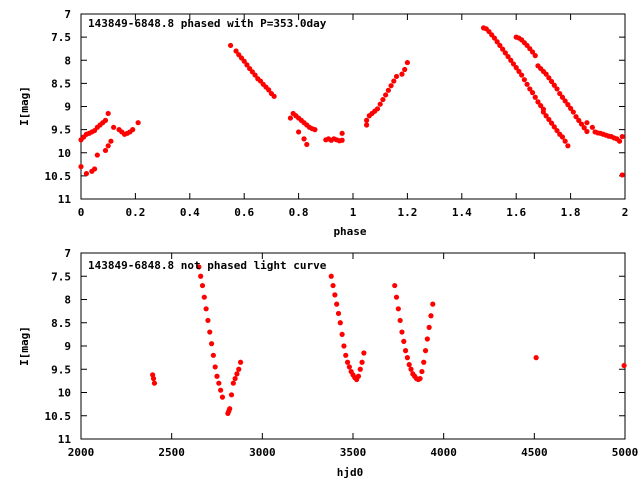 The image size is (640, 480). I want to click on chart-title: 143849-6848.8 phased with P=353.0day, so click(207, 23).